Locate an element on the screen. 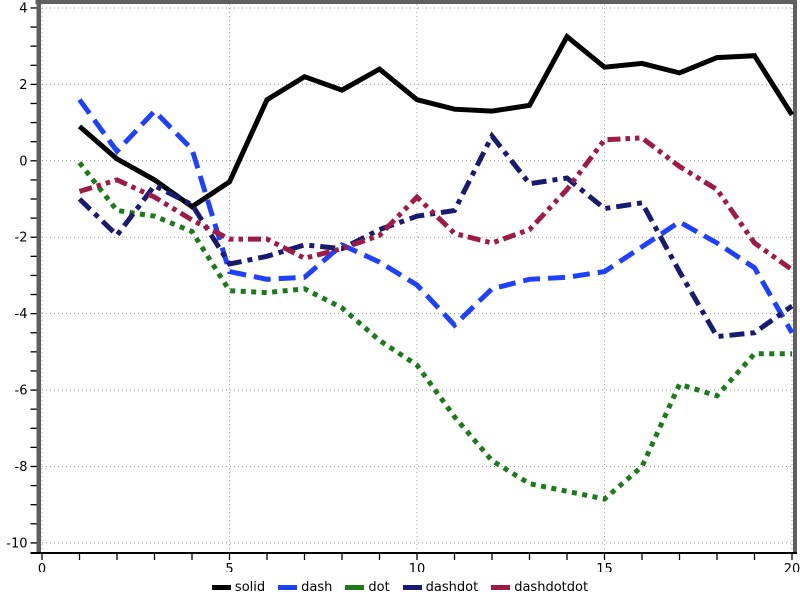 The width and height of the screenshot is (800, 600). legend-item-dashdotdot: dashdotdot is located at coordinates (539, 587).